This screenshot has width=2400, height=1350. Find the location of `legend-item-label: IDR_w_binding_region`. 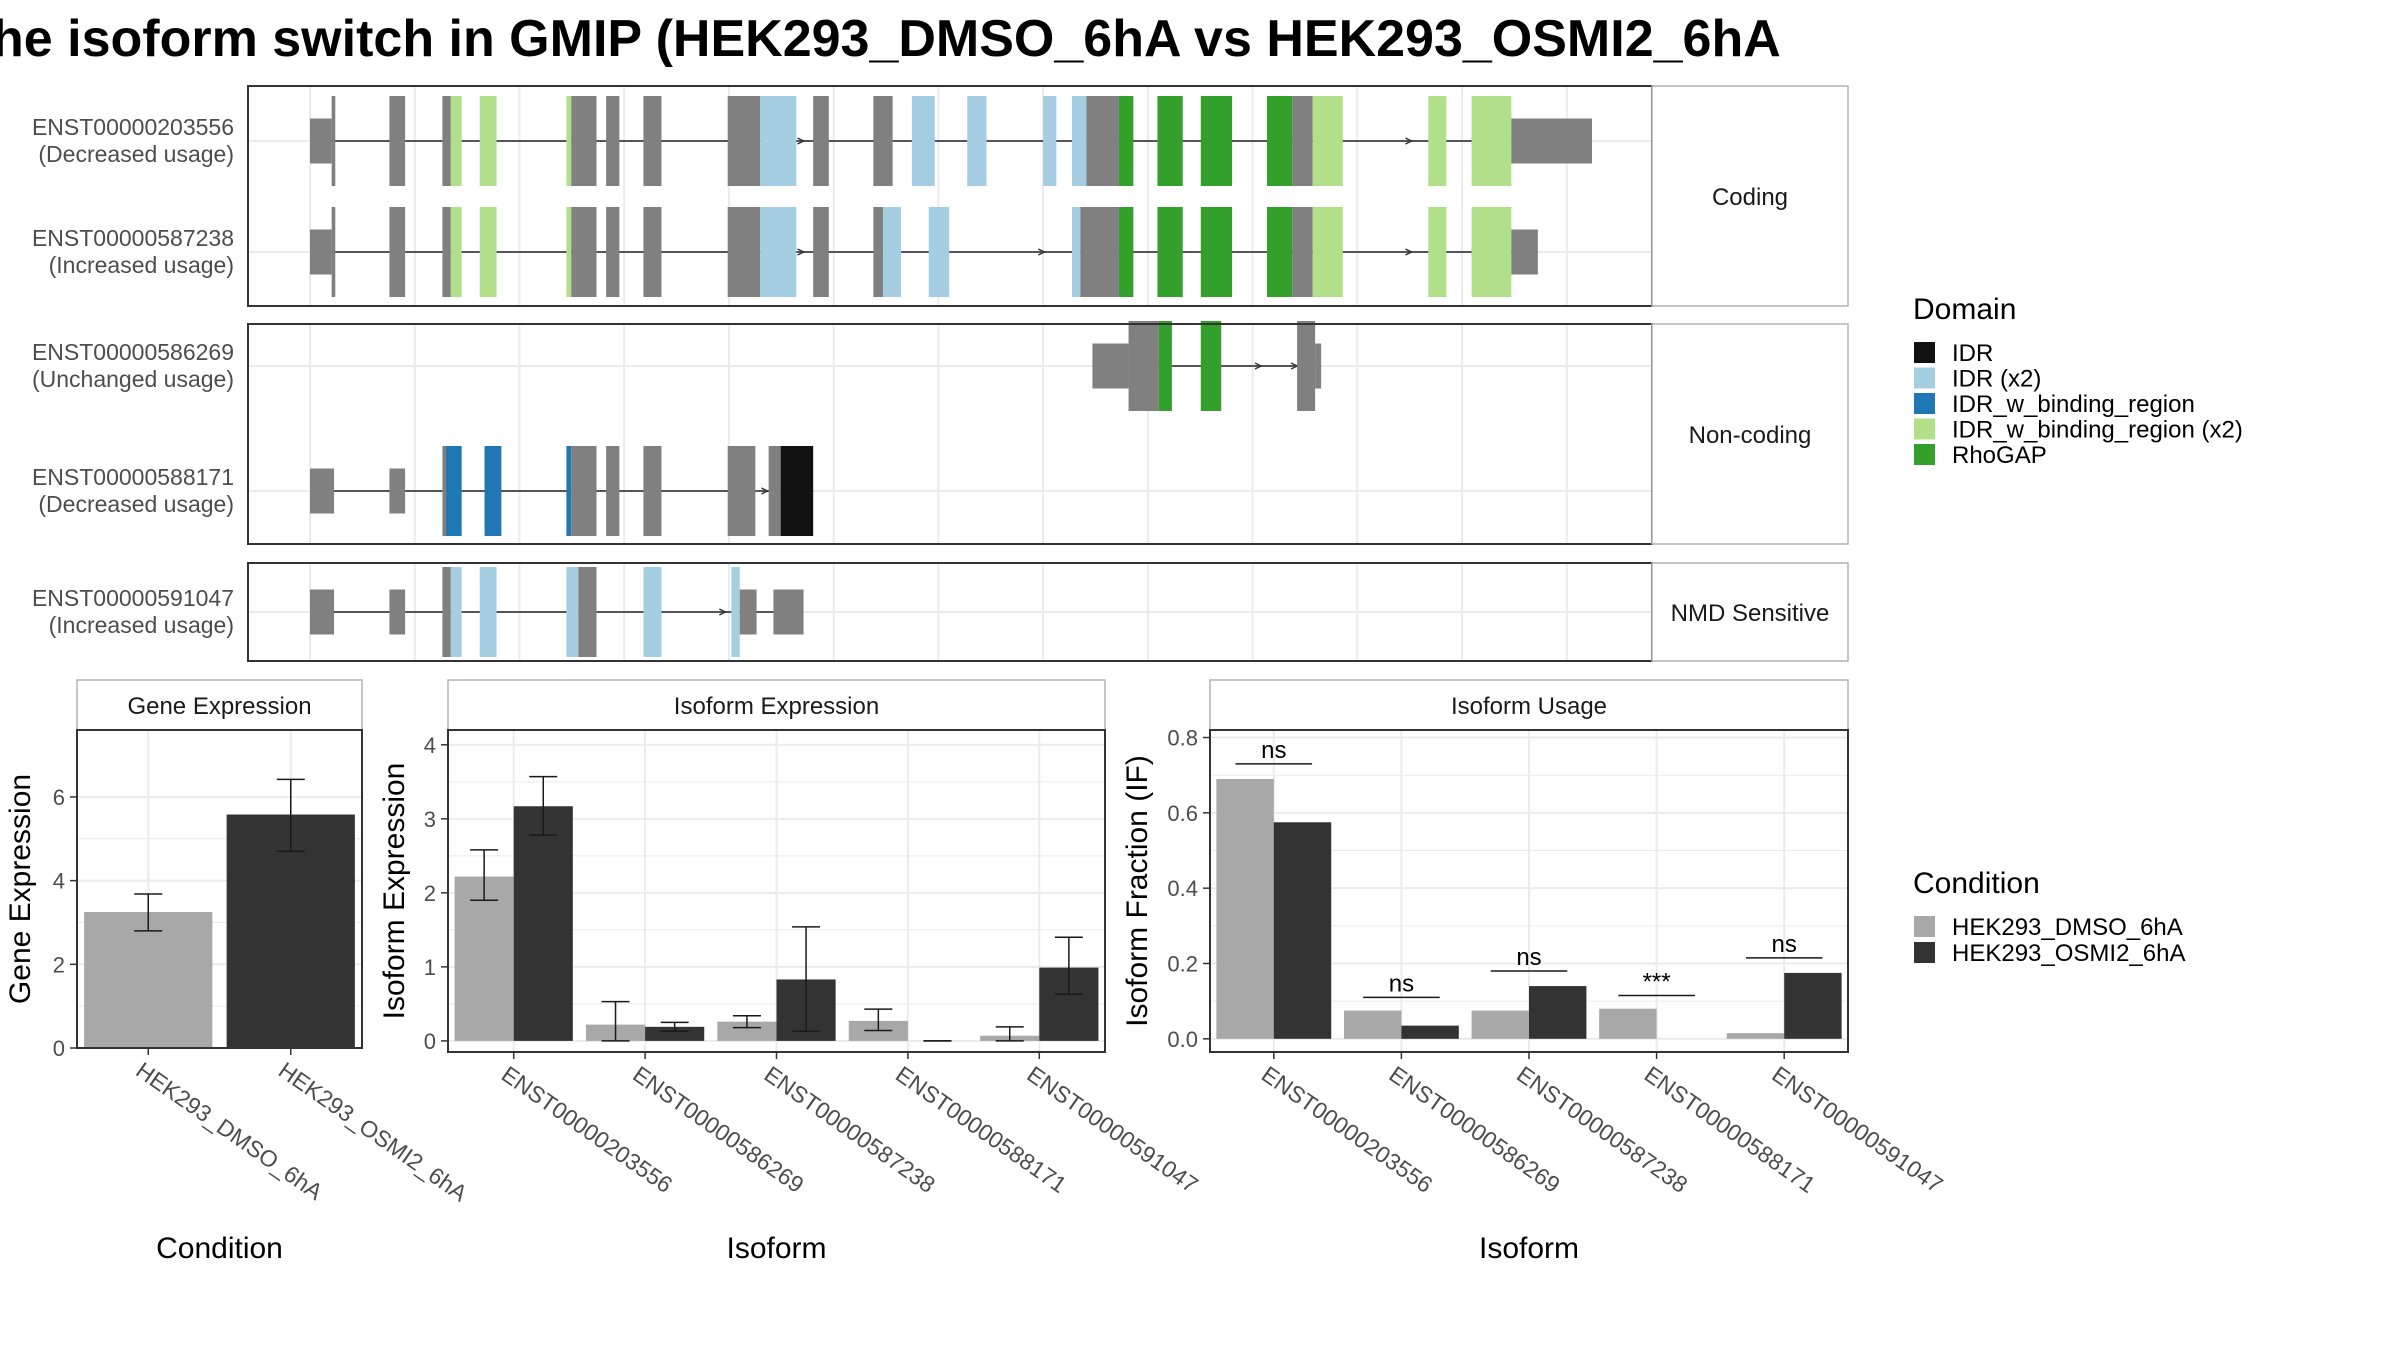

legend-item-label: IDR_w_binding_region is located at coordinates (2073, 404).